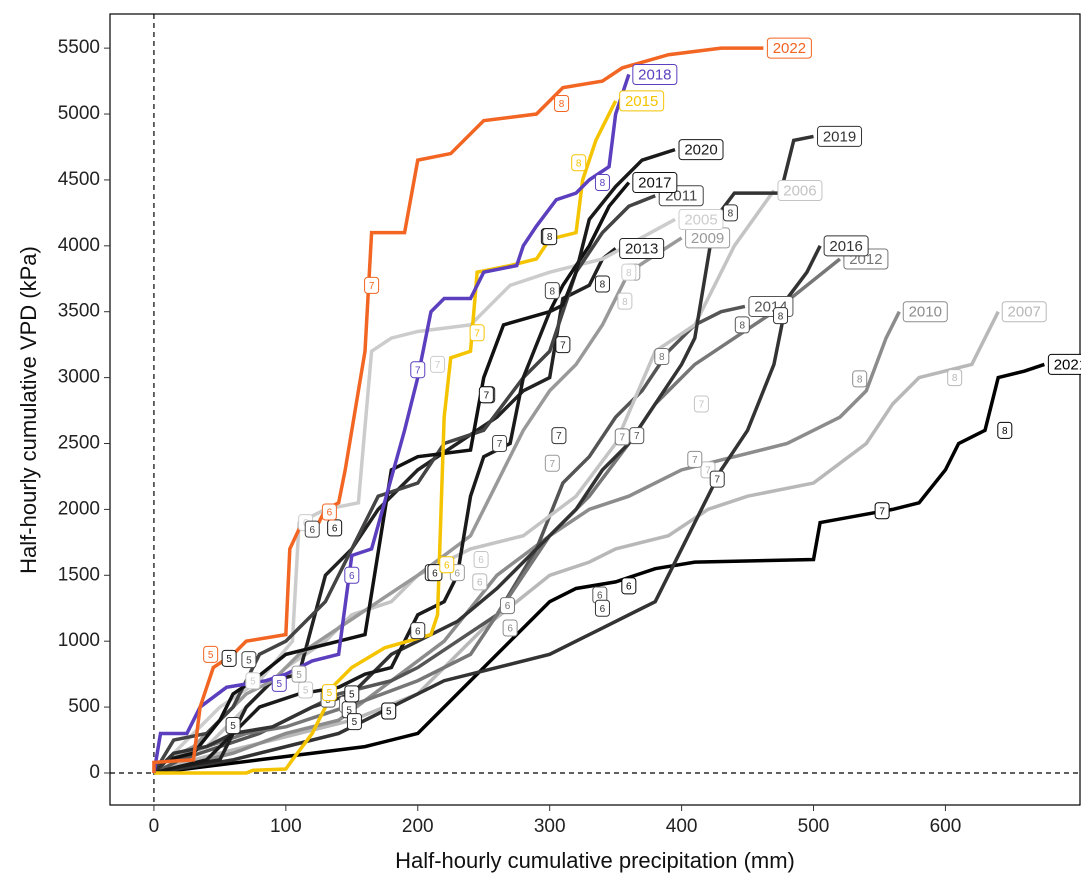 The height and width of the screenshot is (877, 1081). I want to click on y-tick-label: 0, so click(94, 772).